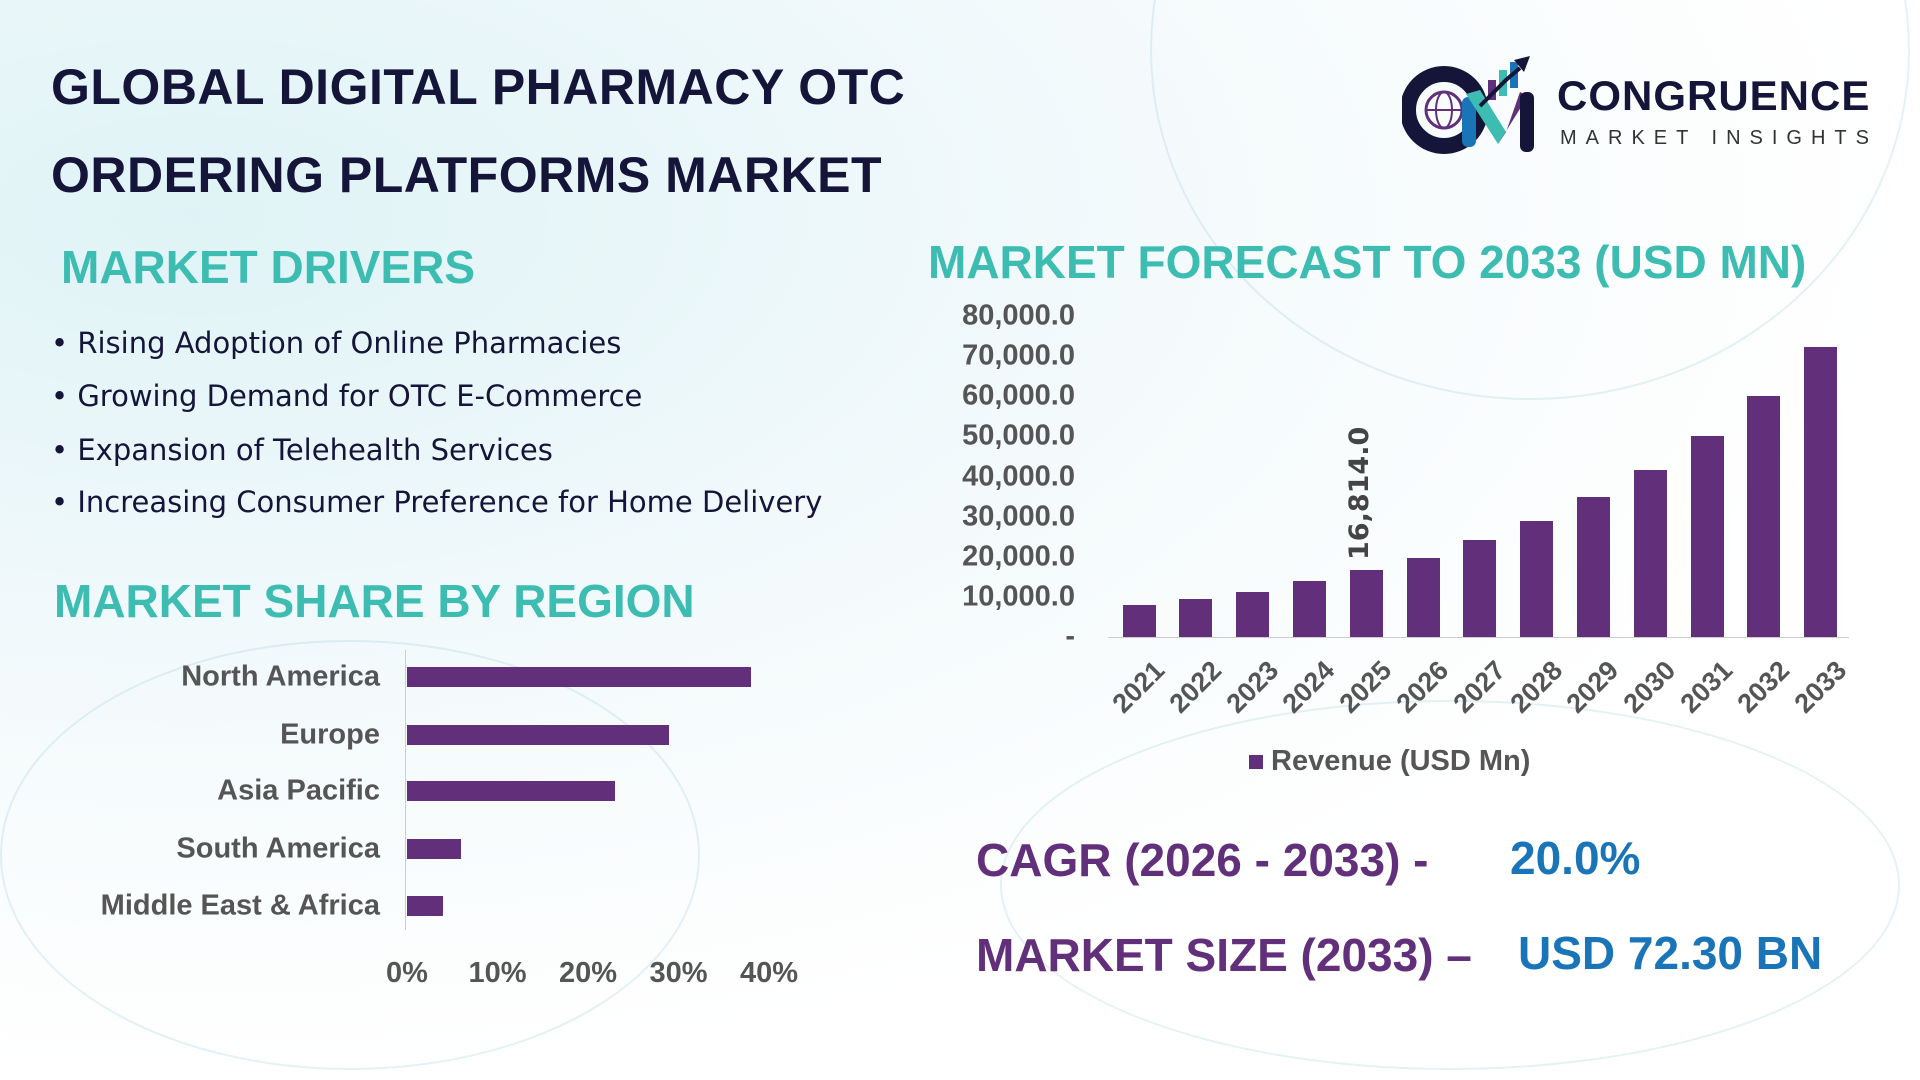 This screenshot has width=1920, height=1080. I want to click on logo-tagline: MARKET INSIGHTS, so click(1719, 138).